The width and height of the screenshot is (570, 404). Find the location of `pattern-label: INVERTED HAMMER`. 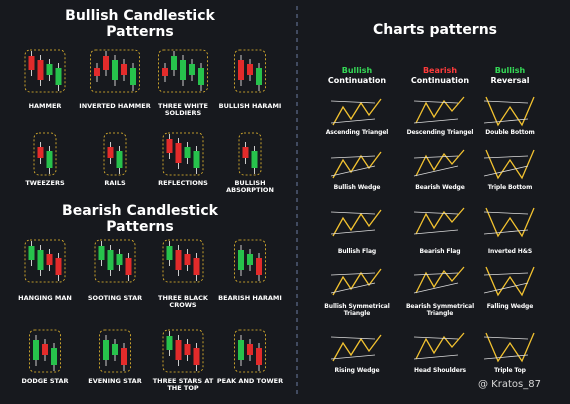

pattern-label: INVERTED HAMMER is located at coordinates (115, 106).